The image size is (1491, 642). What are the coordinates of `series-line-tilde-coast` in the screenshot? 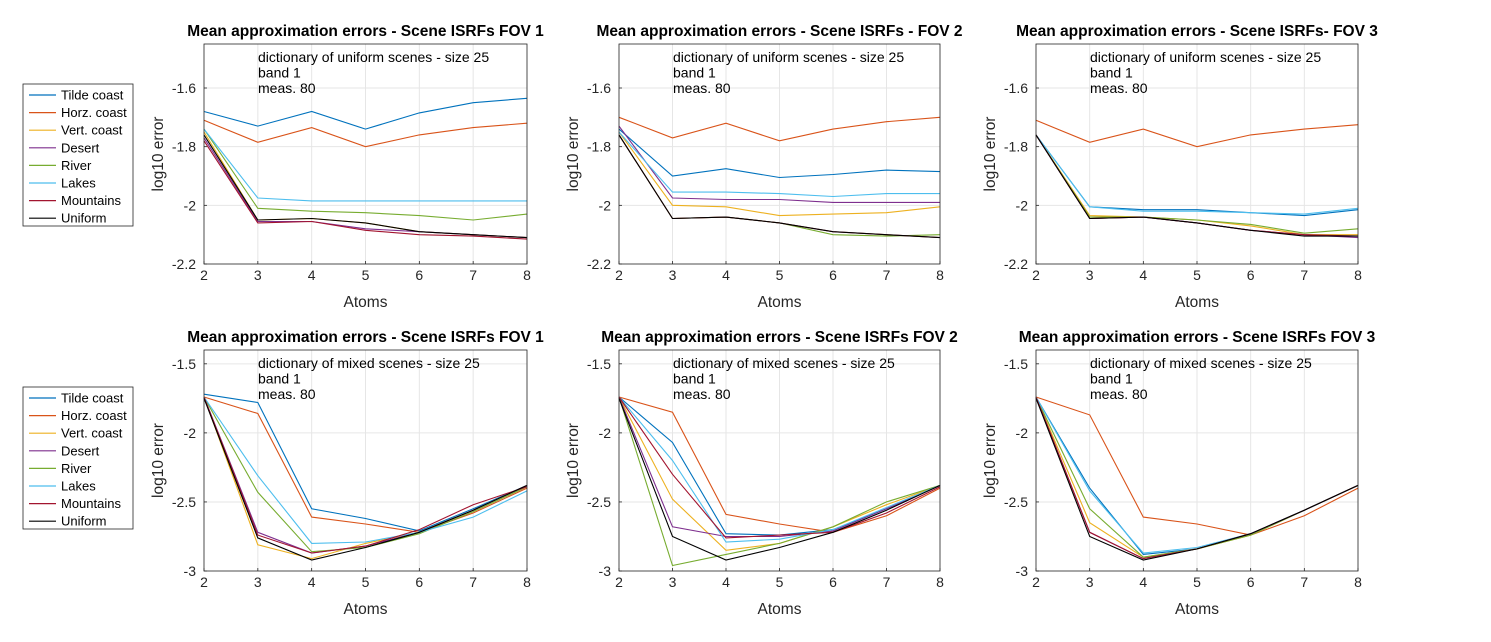 It's located at (779, 153).